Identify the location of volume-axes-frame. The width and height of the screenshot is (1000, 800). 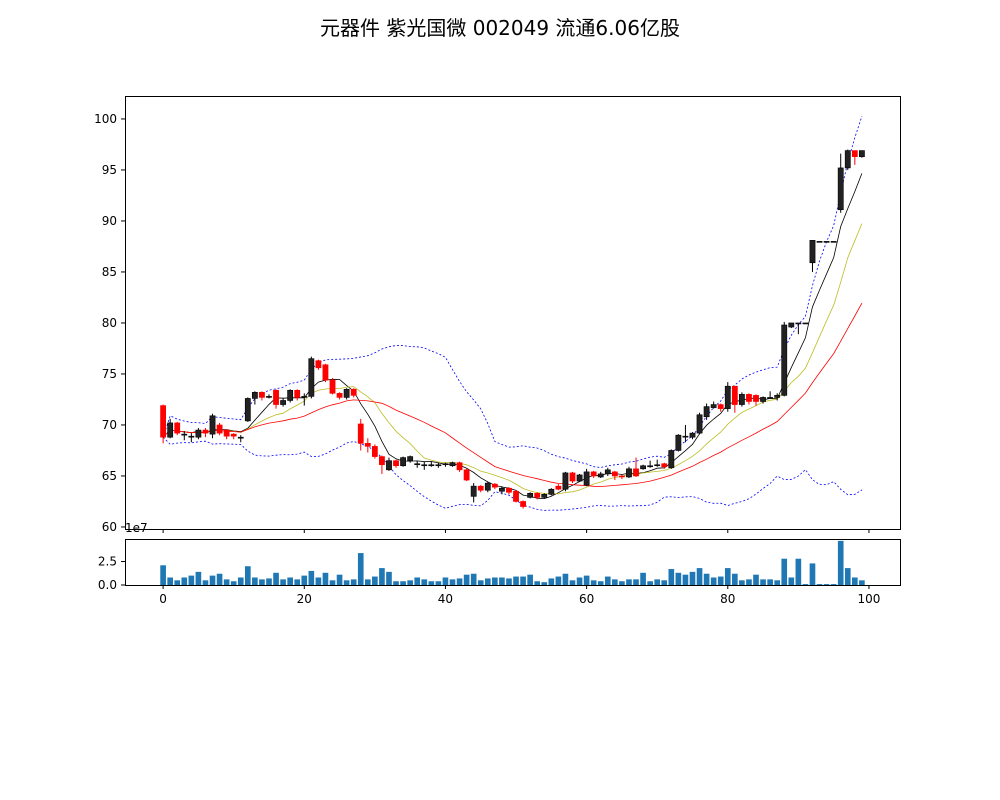
(513, 562).